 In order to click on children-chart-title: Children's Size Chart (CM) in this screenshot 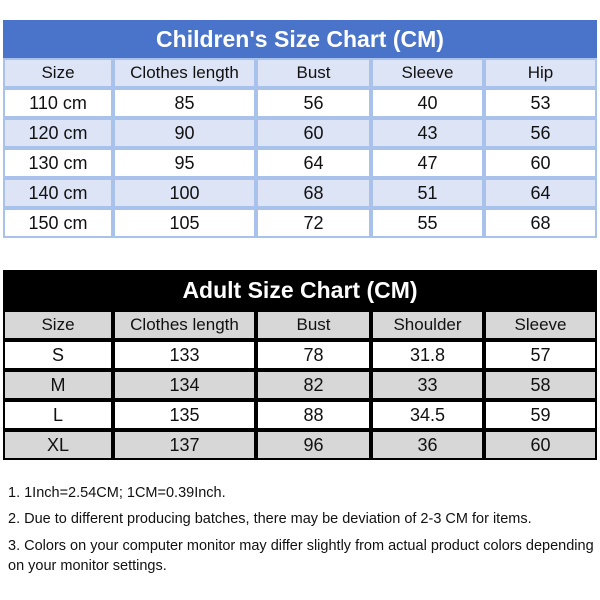, I will do `click(300, 39)`.